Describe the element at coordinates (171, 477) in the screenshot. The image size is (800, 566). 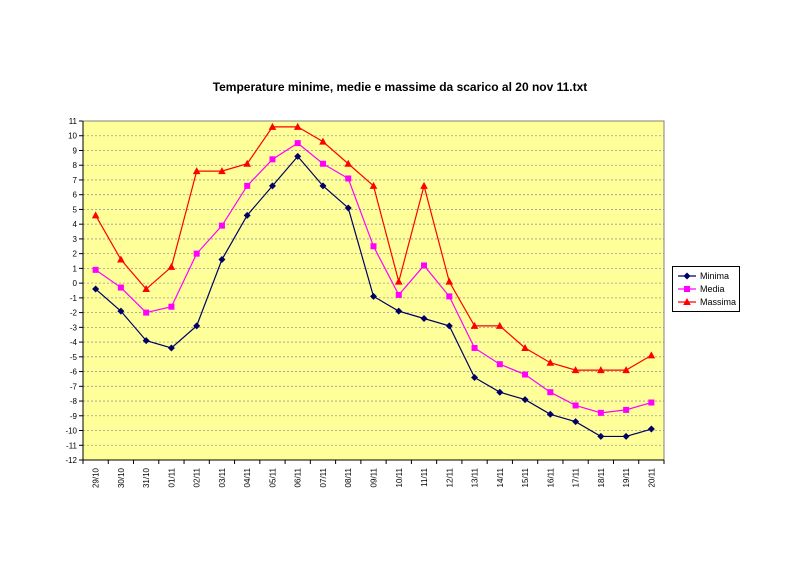
I see `x-tick-label: 01/11` at that location.